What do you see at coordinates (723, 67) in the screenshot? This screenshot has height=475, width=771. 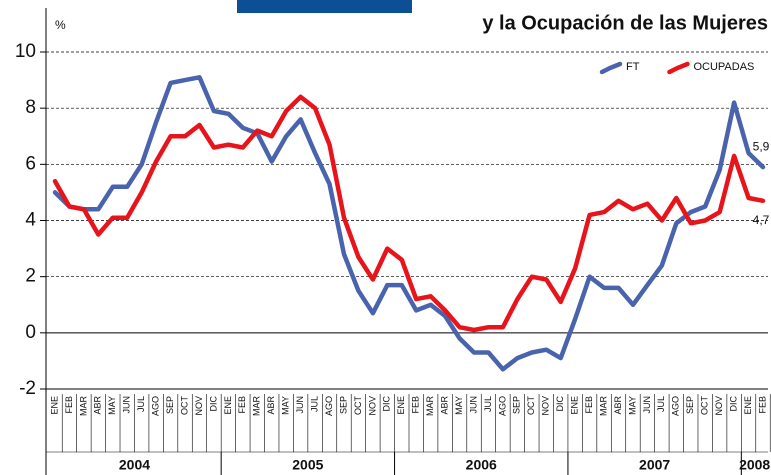 I see `legend-label: OCUPADAS` at bounding box center [723, 67].